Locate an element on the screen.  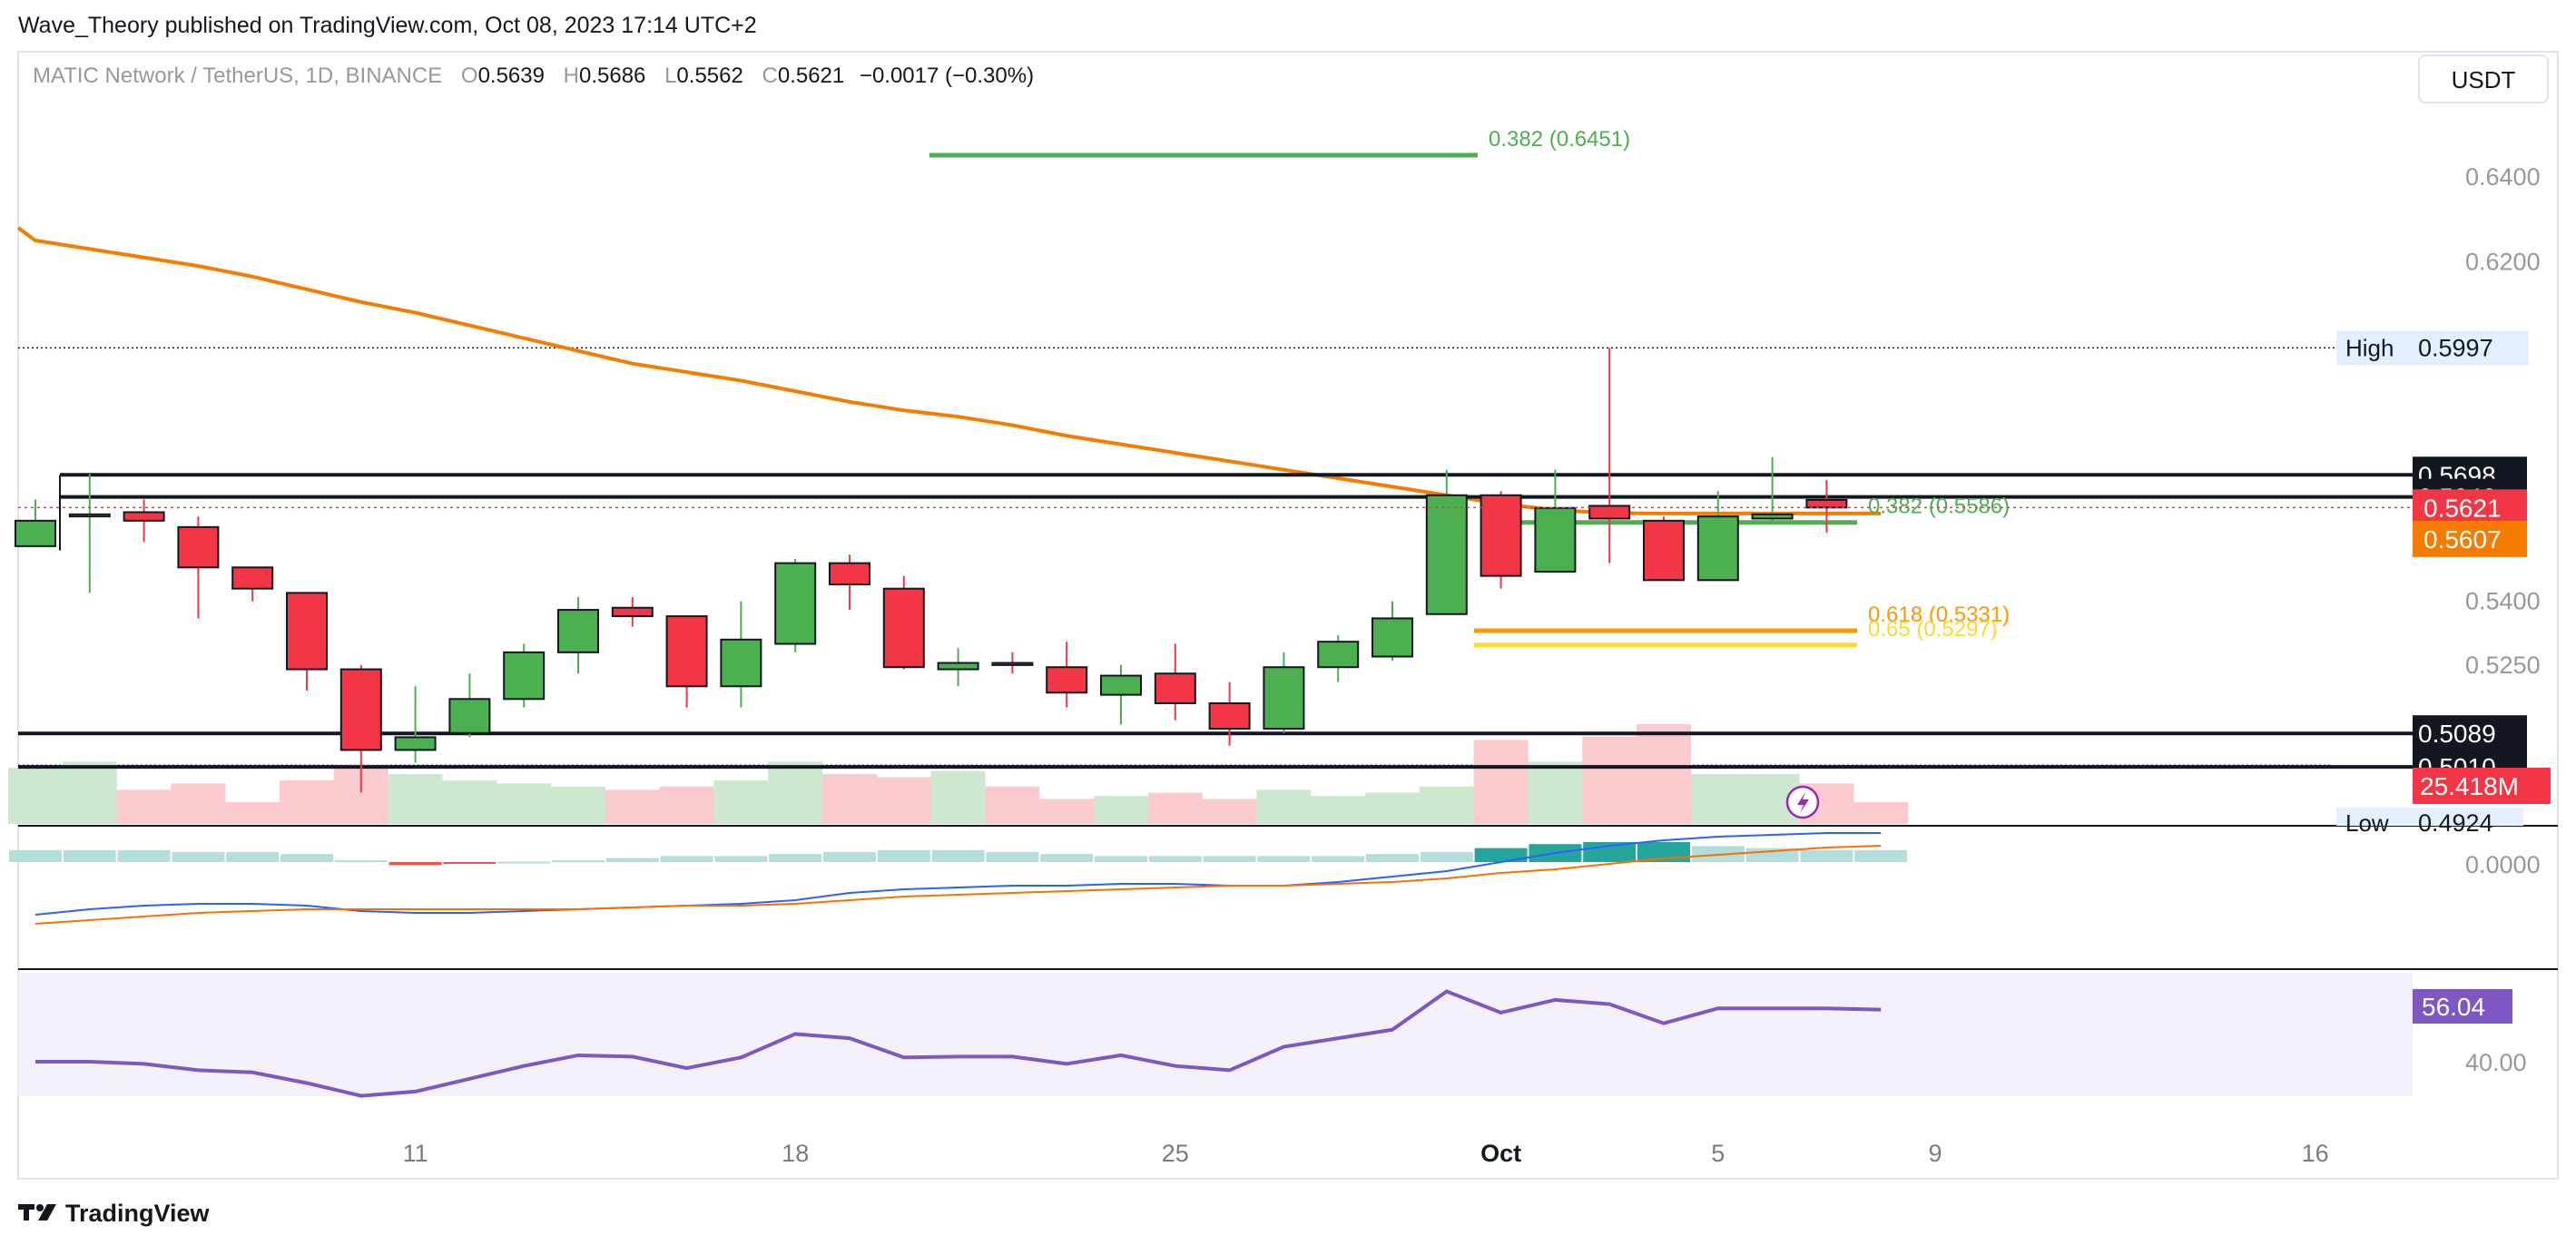
low-value: 0.4924 is located at coordinates (2455, 823).